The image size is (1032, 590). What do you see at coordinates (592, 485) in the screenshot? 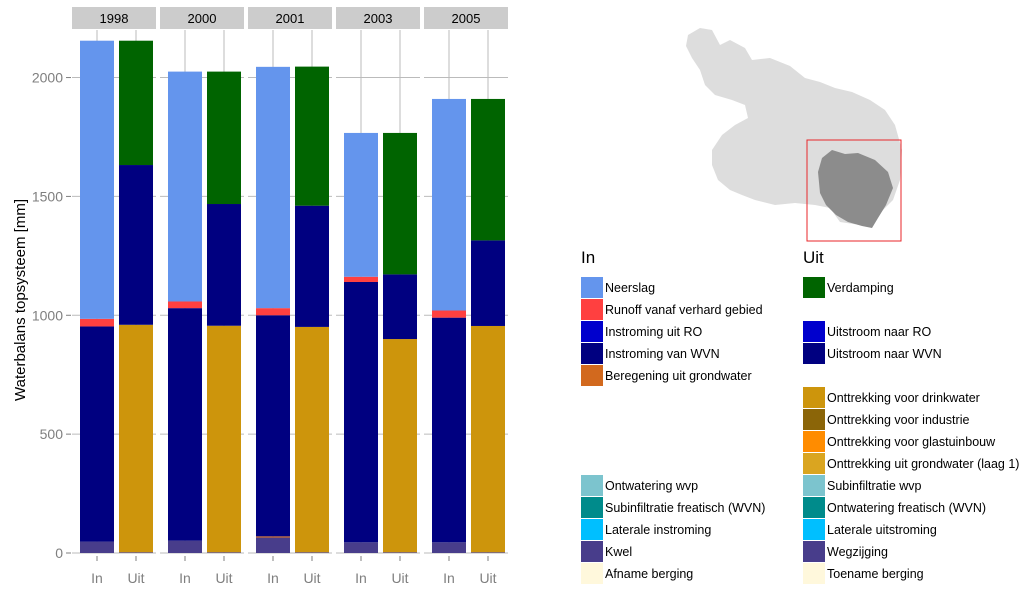
I see `legend-in-swatch-ontwatering-wvp` at bounding box center [592, 485].